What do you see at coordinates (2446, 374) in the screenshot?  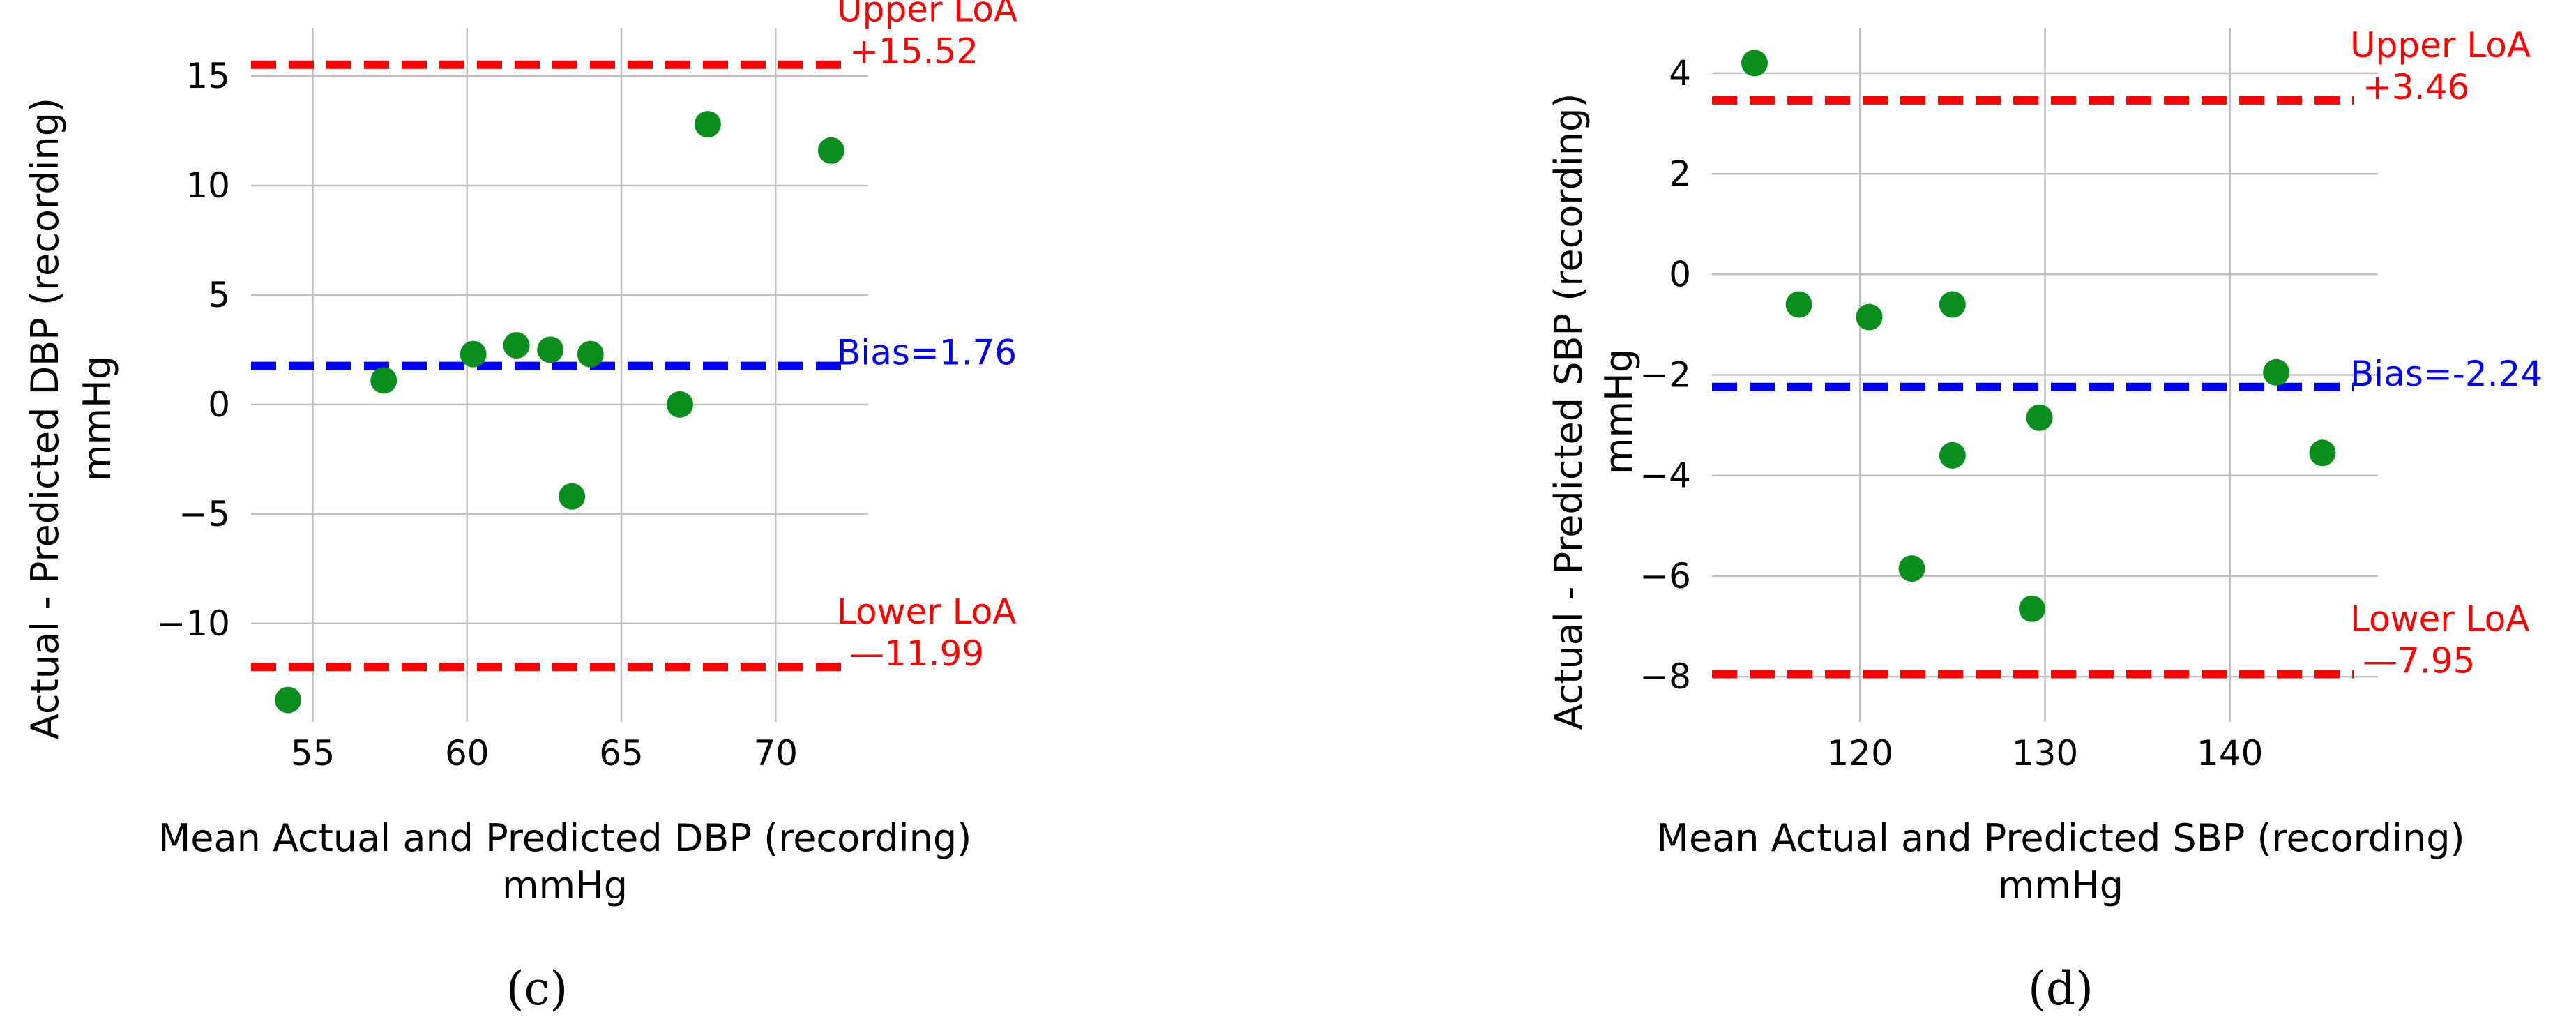 I see `bias-label: Bias=-2.24` at bounding box center [2446, 374].